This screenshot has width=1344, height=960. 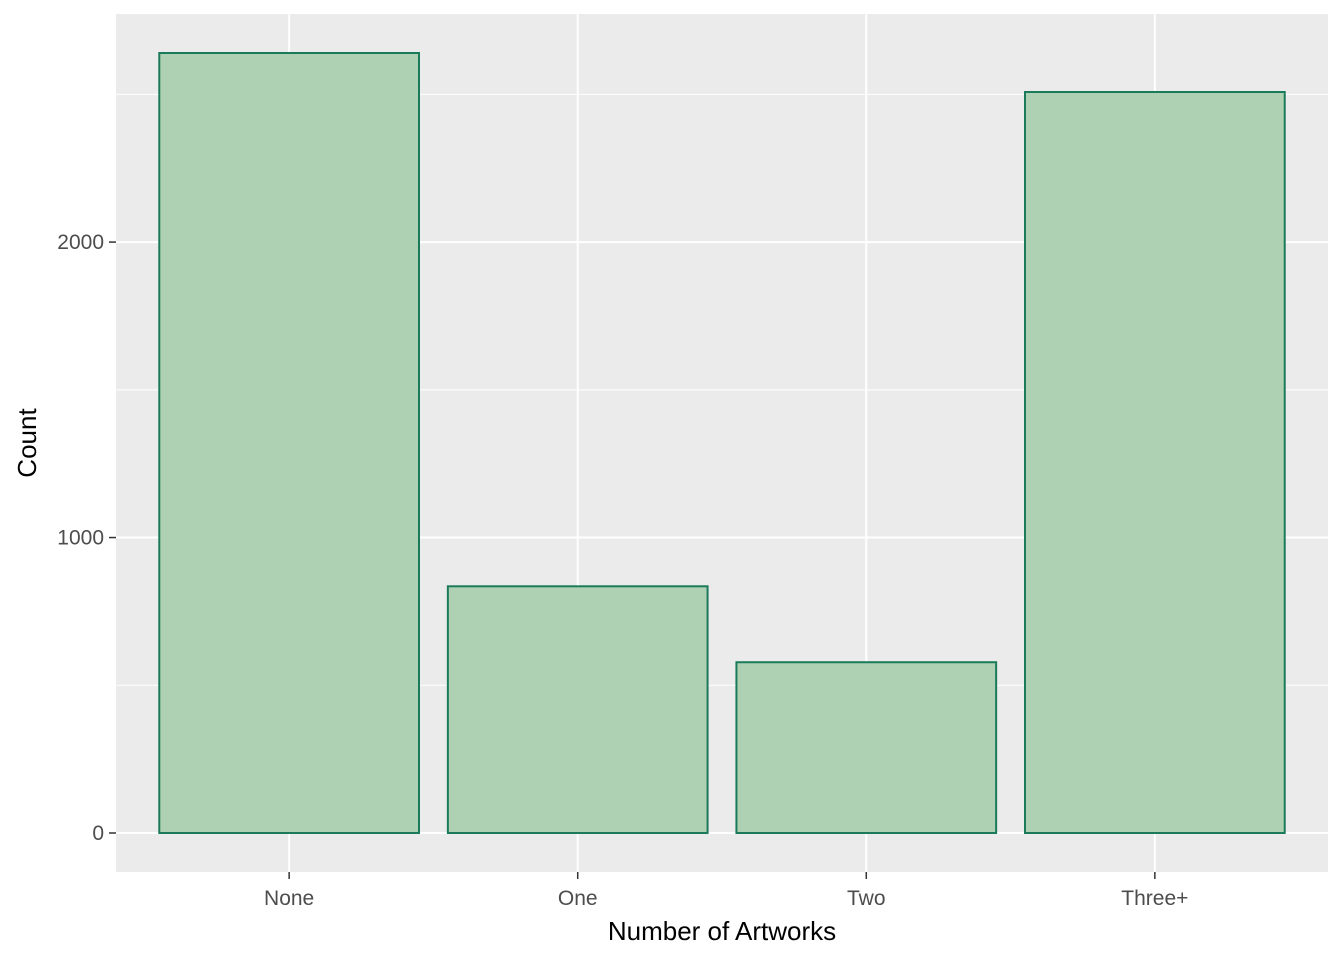 What do you see at coordinates (722, 931) in the screenshot?
I see `x-axis-title: Number of Artworks` at bounding box center [722, 931].